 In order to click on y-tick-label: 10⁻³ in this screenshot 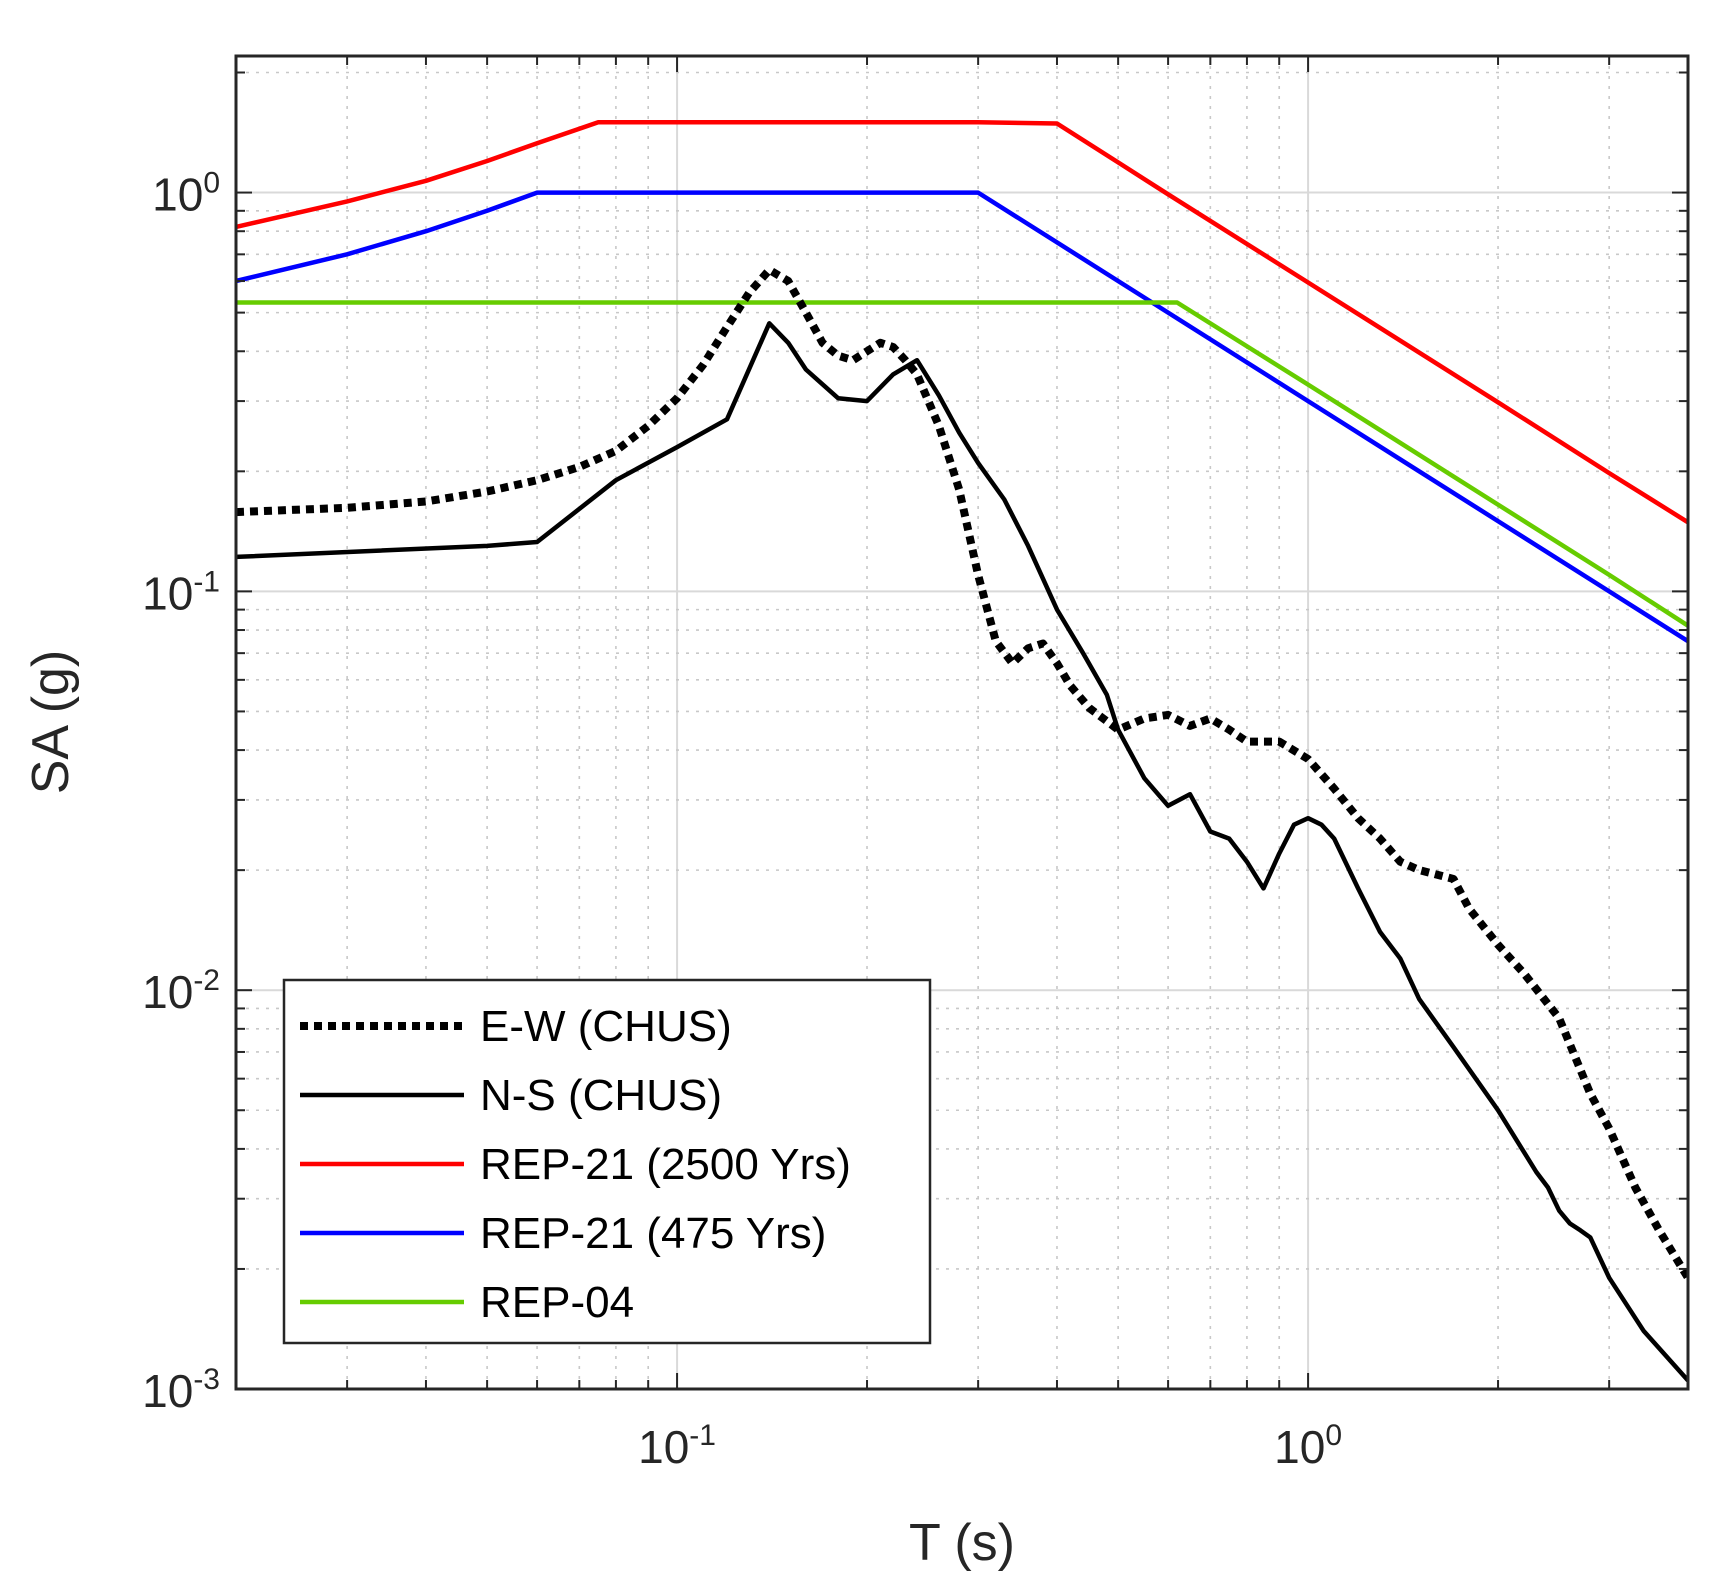, I will do `click(181, 1390)`.